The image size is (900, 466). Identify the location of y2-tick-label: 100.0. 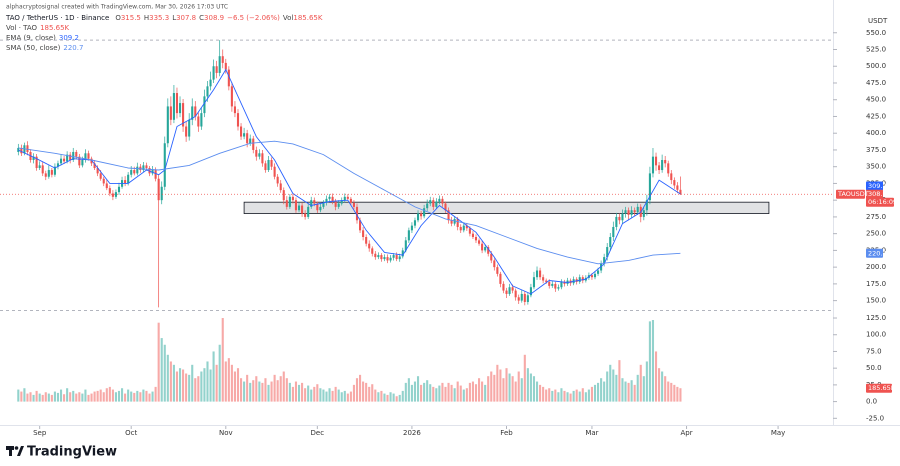
(876, 335).